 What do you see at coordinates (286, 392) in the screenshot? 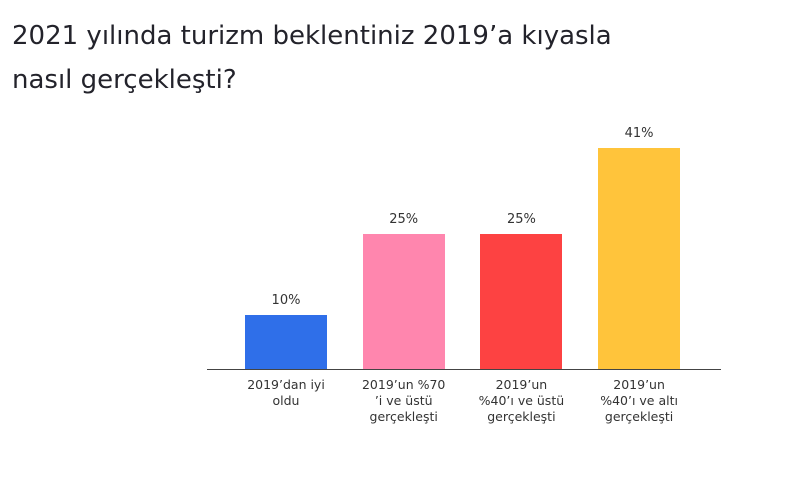
I see `x-tick-label: 2019’dan iyi oldu` at bounding box center [286, 392].